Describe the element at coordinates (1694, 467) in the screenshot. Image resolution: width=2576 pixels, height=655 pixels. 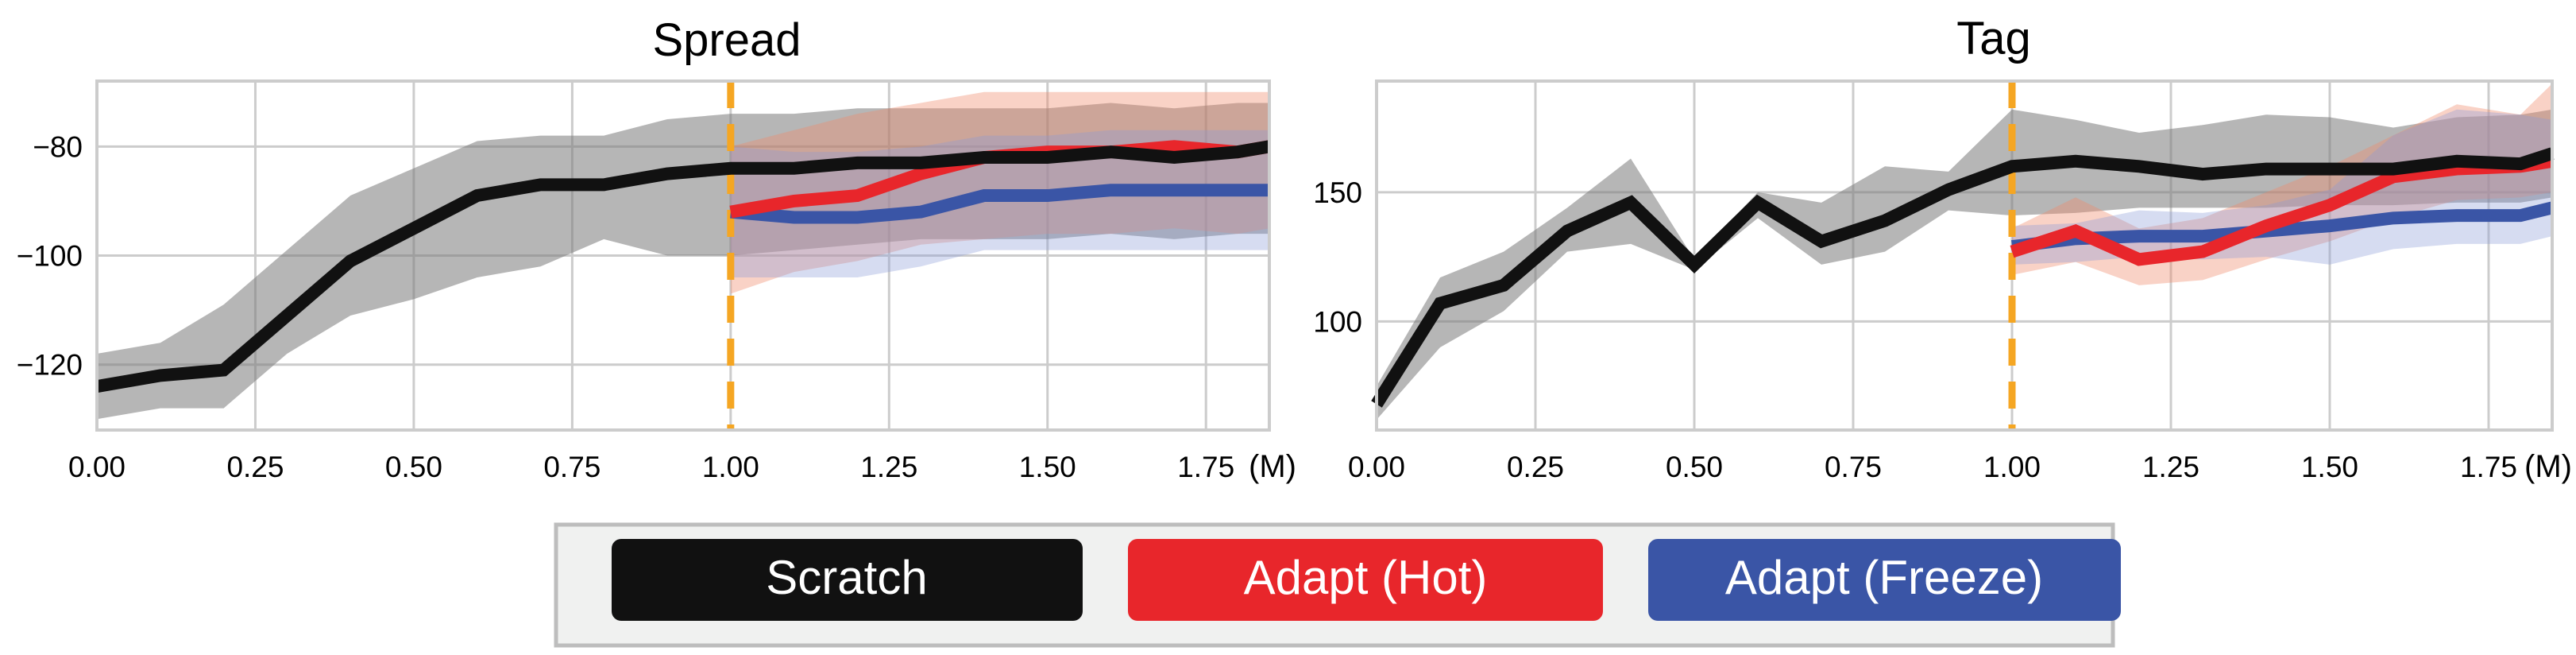
I see `tag-x-tick-label: 0.50` at that location.